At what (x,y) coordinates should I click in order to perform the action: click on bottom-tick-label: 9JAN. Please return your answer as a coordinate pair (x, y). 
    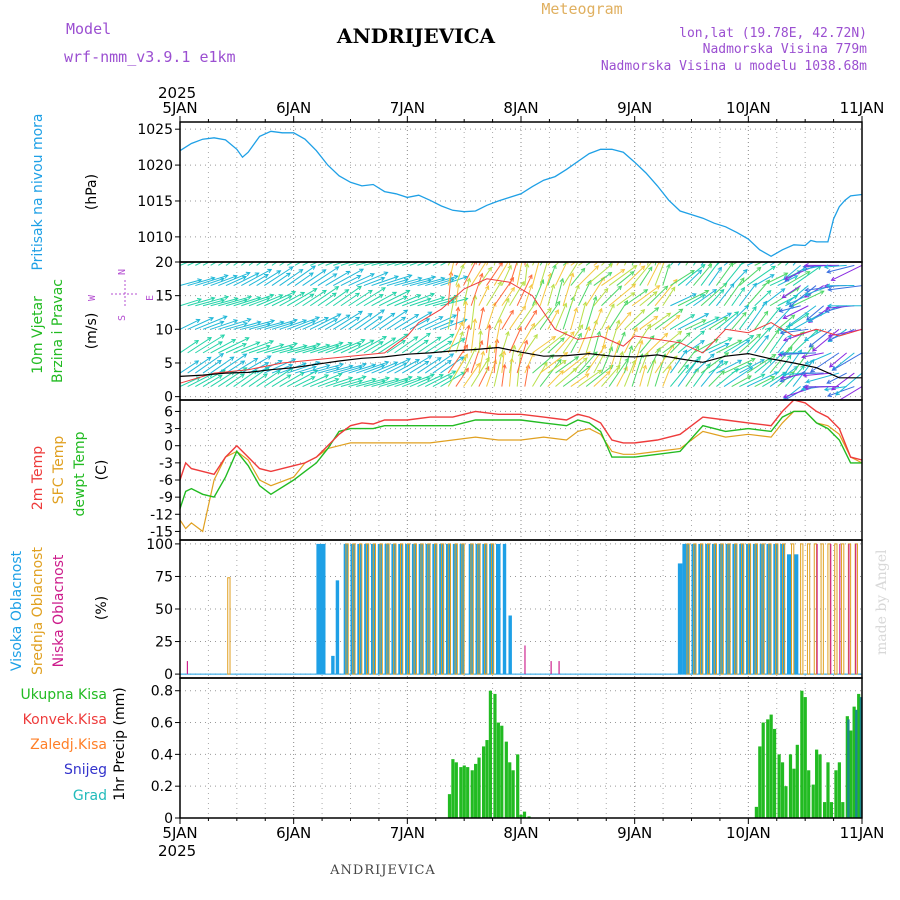
    Looking at the image, I should click on (634, 833).